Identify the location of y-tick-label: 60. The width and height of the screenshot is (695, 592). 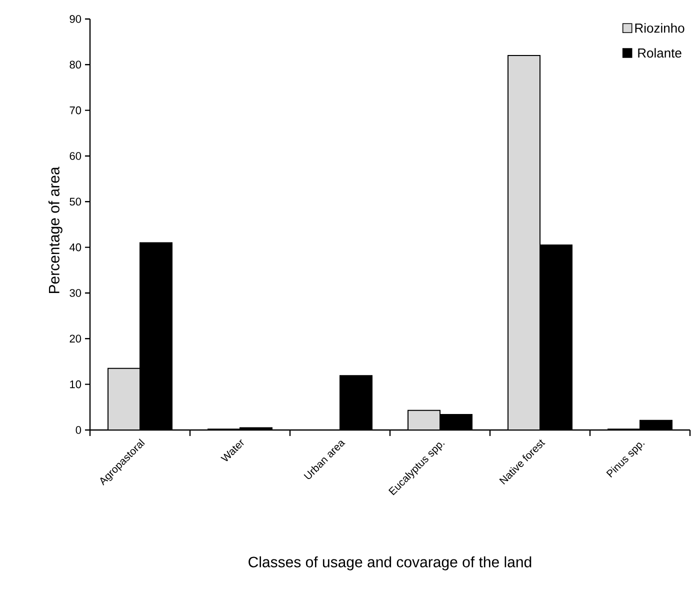
(76, 156).